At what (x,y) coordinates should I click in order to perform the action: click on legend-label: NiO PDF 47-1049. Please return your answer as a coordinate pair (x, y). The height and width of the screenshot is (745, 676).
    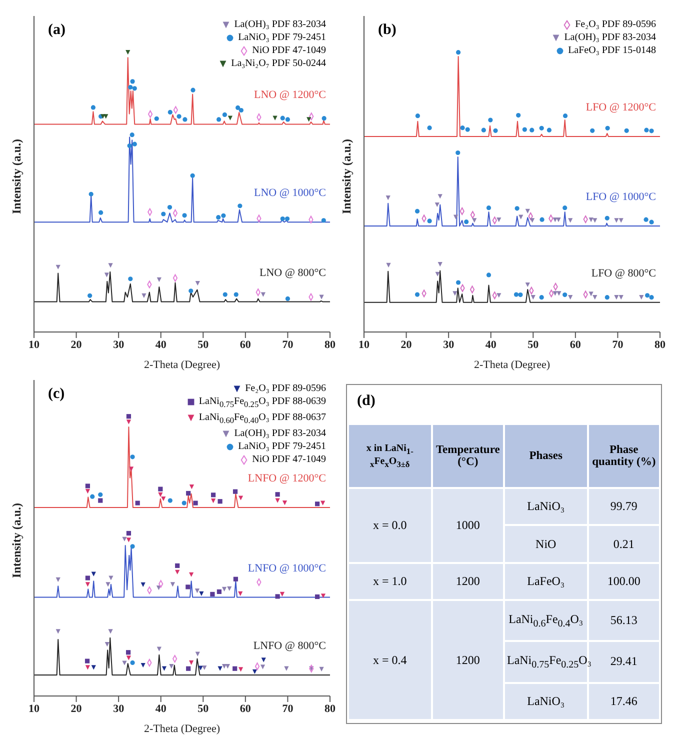
    Looking at the image, I should click on (289, 459).